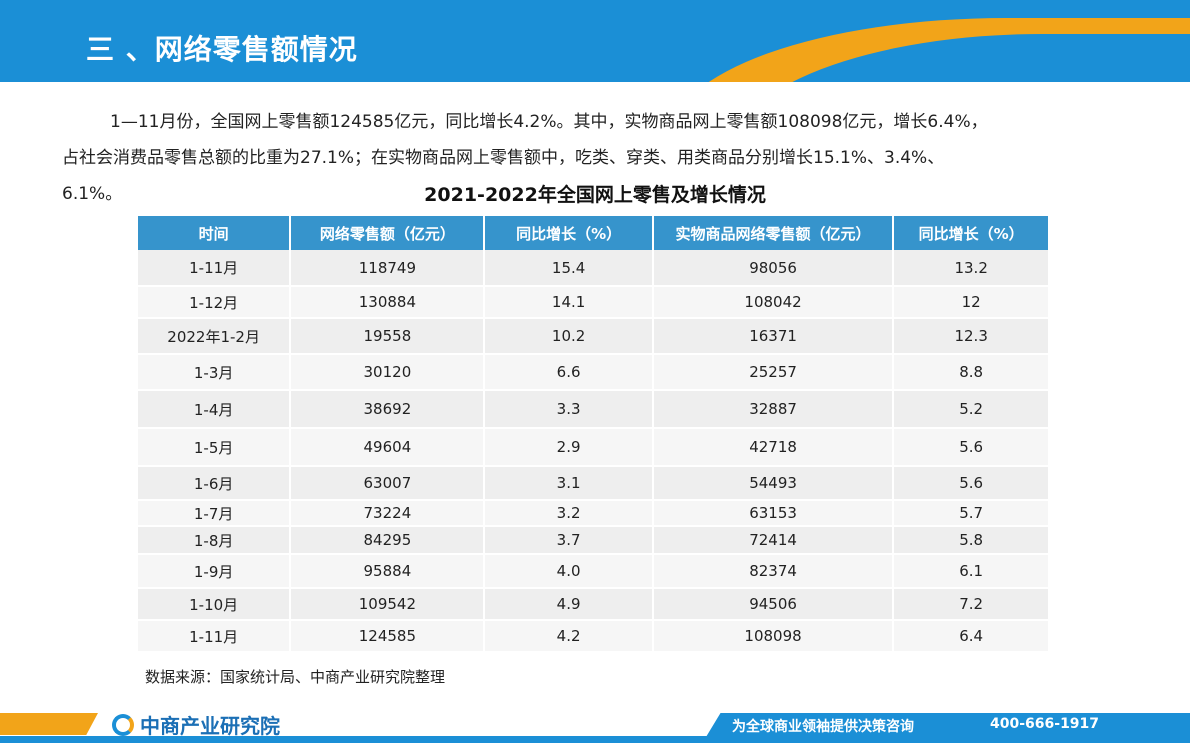 The width and height of the screenshot is (1190, 743). Describe the element at coordinates (222, 49) in the screenshot. I see `page-title: 三 、网络零售额情况` at that location.